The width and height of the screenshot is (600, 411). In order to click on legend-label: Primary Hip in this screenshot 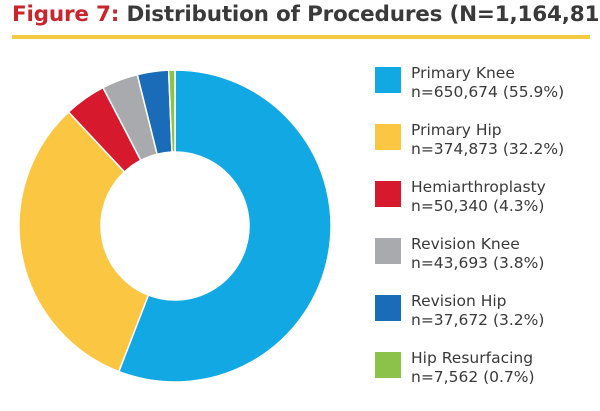, I will do `click(456, 130)`.